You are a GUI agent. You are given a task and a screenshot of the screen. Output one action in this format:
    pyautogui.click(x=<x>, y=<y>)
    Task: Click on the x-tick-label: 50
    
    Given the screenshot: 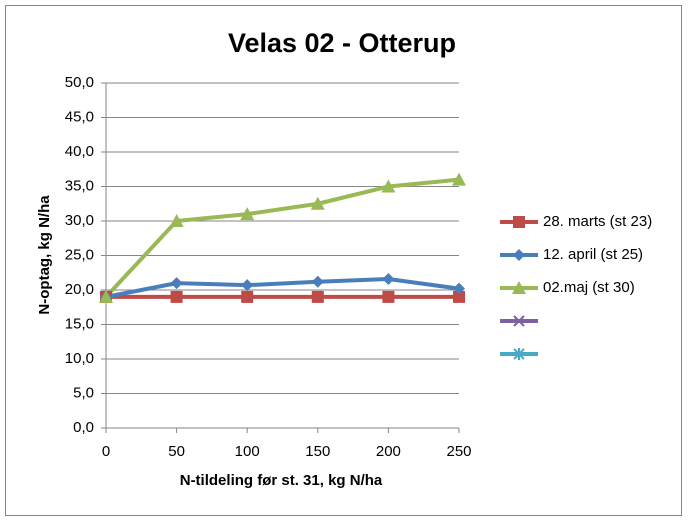 What is the action you would take?
    pyautogui.click(x=176, y=451)
    